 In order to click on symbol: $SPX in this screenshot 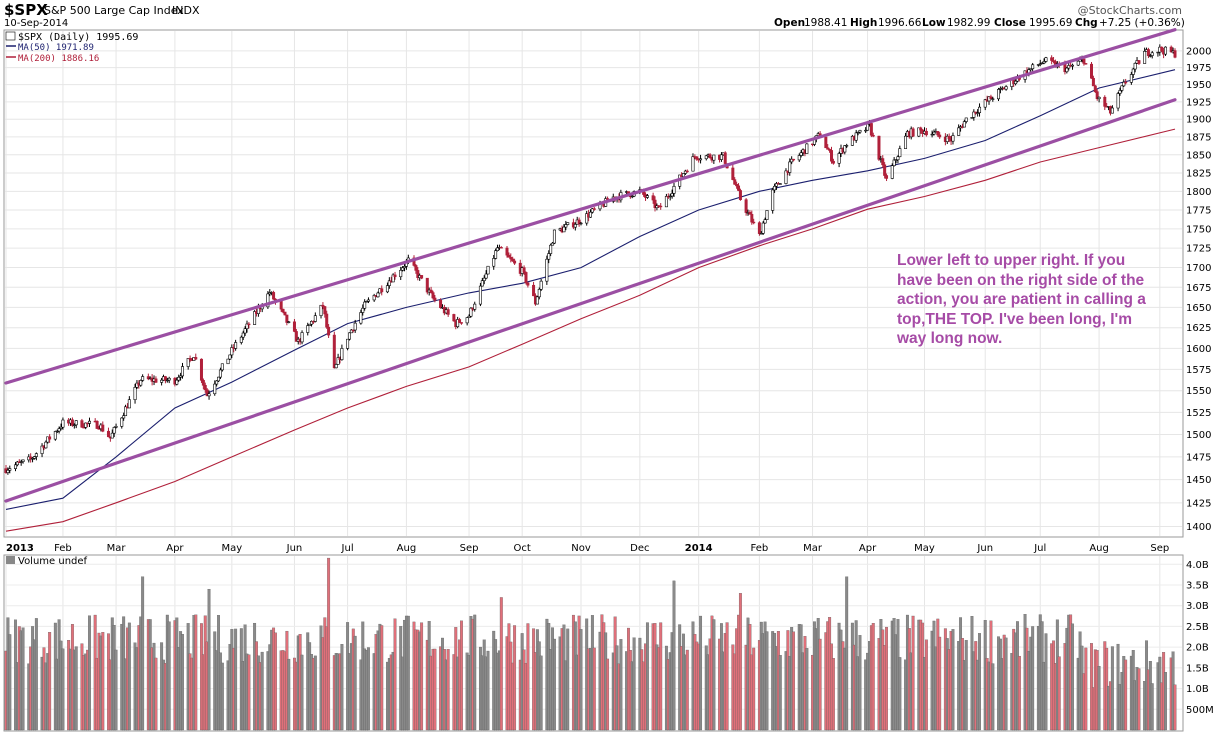, I will do `click(26, 10)`.